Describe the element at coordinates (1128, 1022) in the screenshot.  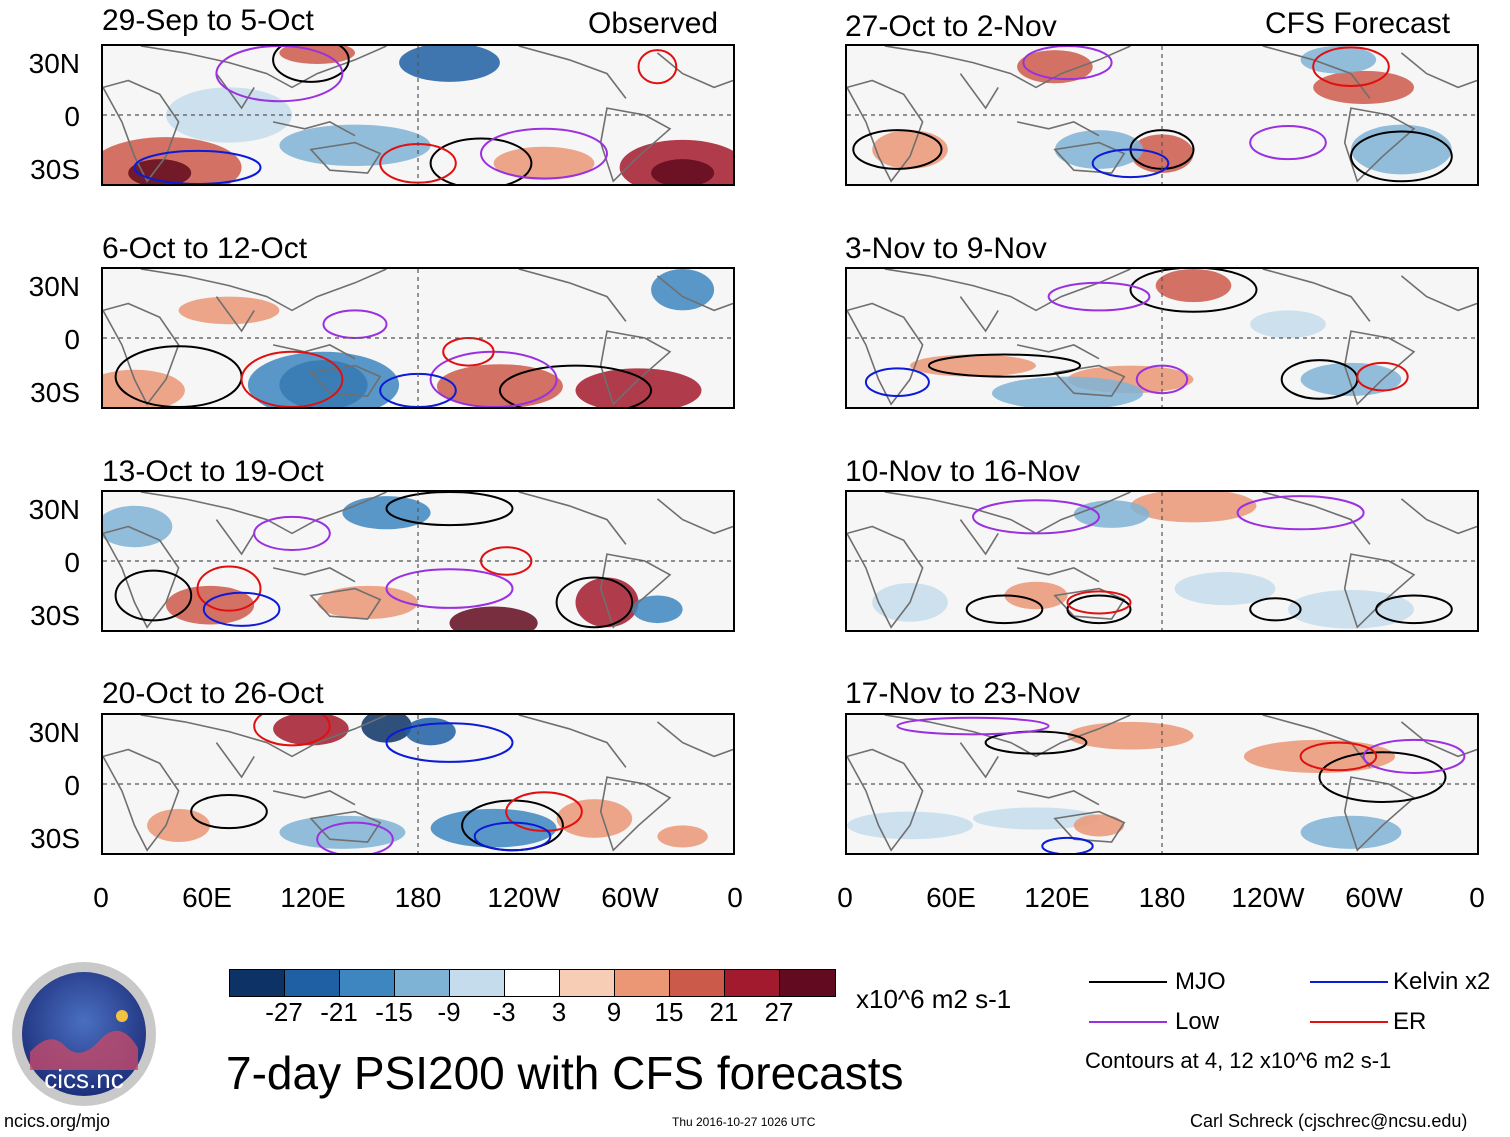
I see `legend-line-low` at that location.